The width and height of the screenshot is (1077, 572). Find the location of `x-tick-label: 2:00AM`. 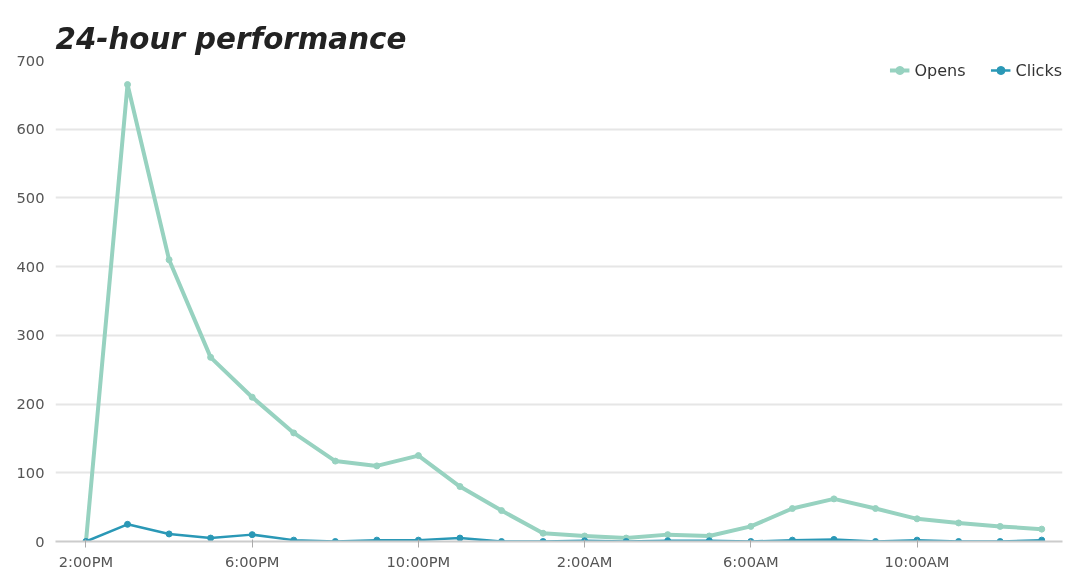

x-tick-label: 2:00AM is located at coordinates (584, 561).